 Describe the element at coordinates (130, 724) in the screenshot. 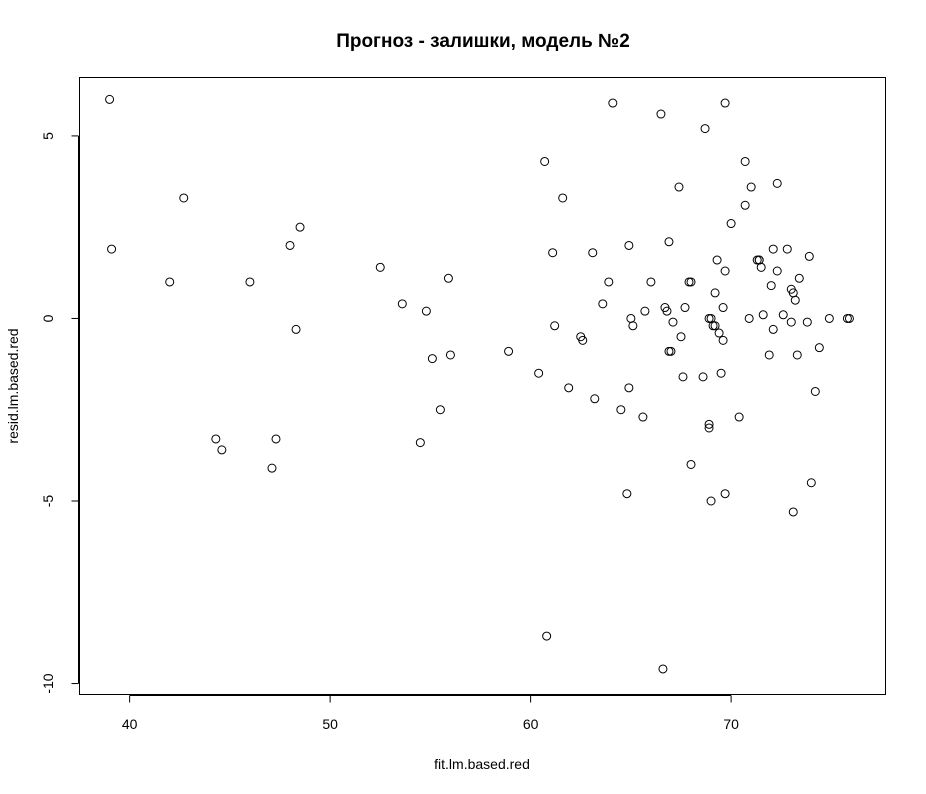

I see `x-tick-label: 40` at that location.